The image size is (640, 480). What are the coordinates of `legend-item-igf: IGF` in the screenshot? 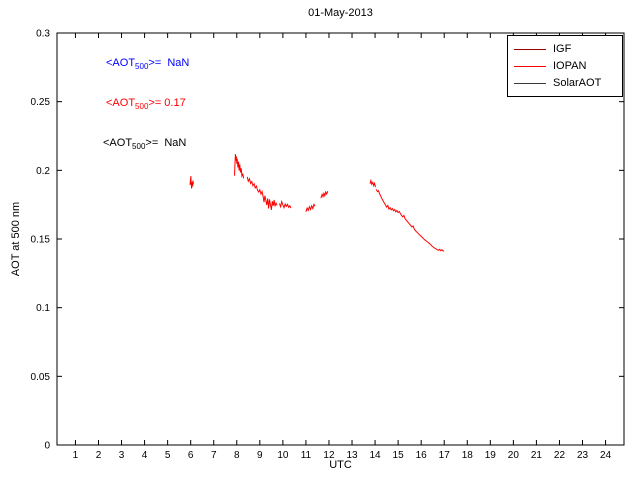 It's located at (564, 49).